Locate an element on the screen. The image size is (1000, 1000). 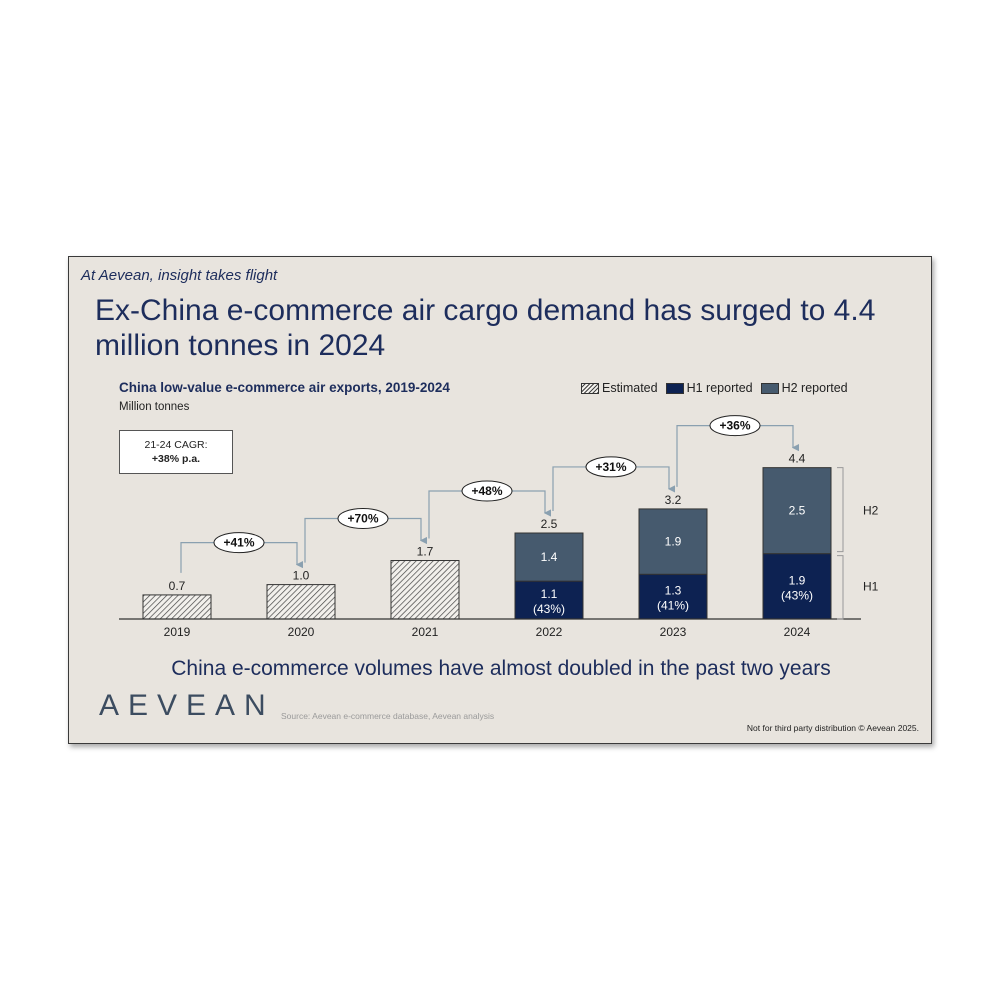
legend-item-h2: H2 reported is located at coordinates (804, 388).